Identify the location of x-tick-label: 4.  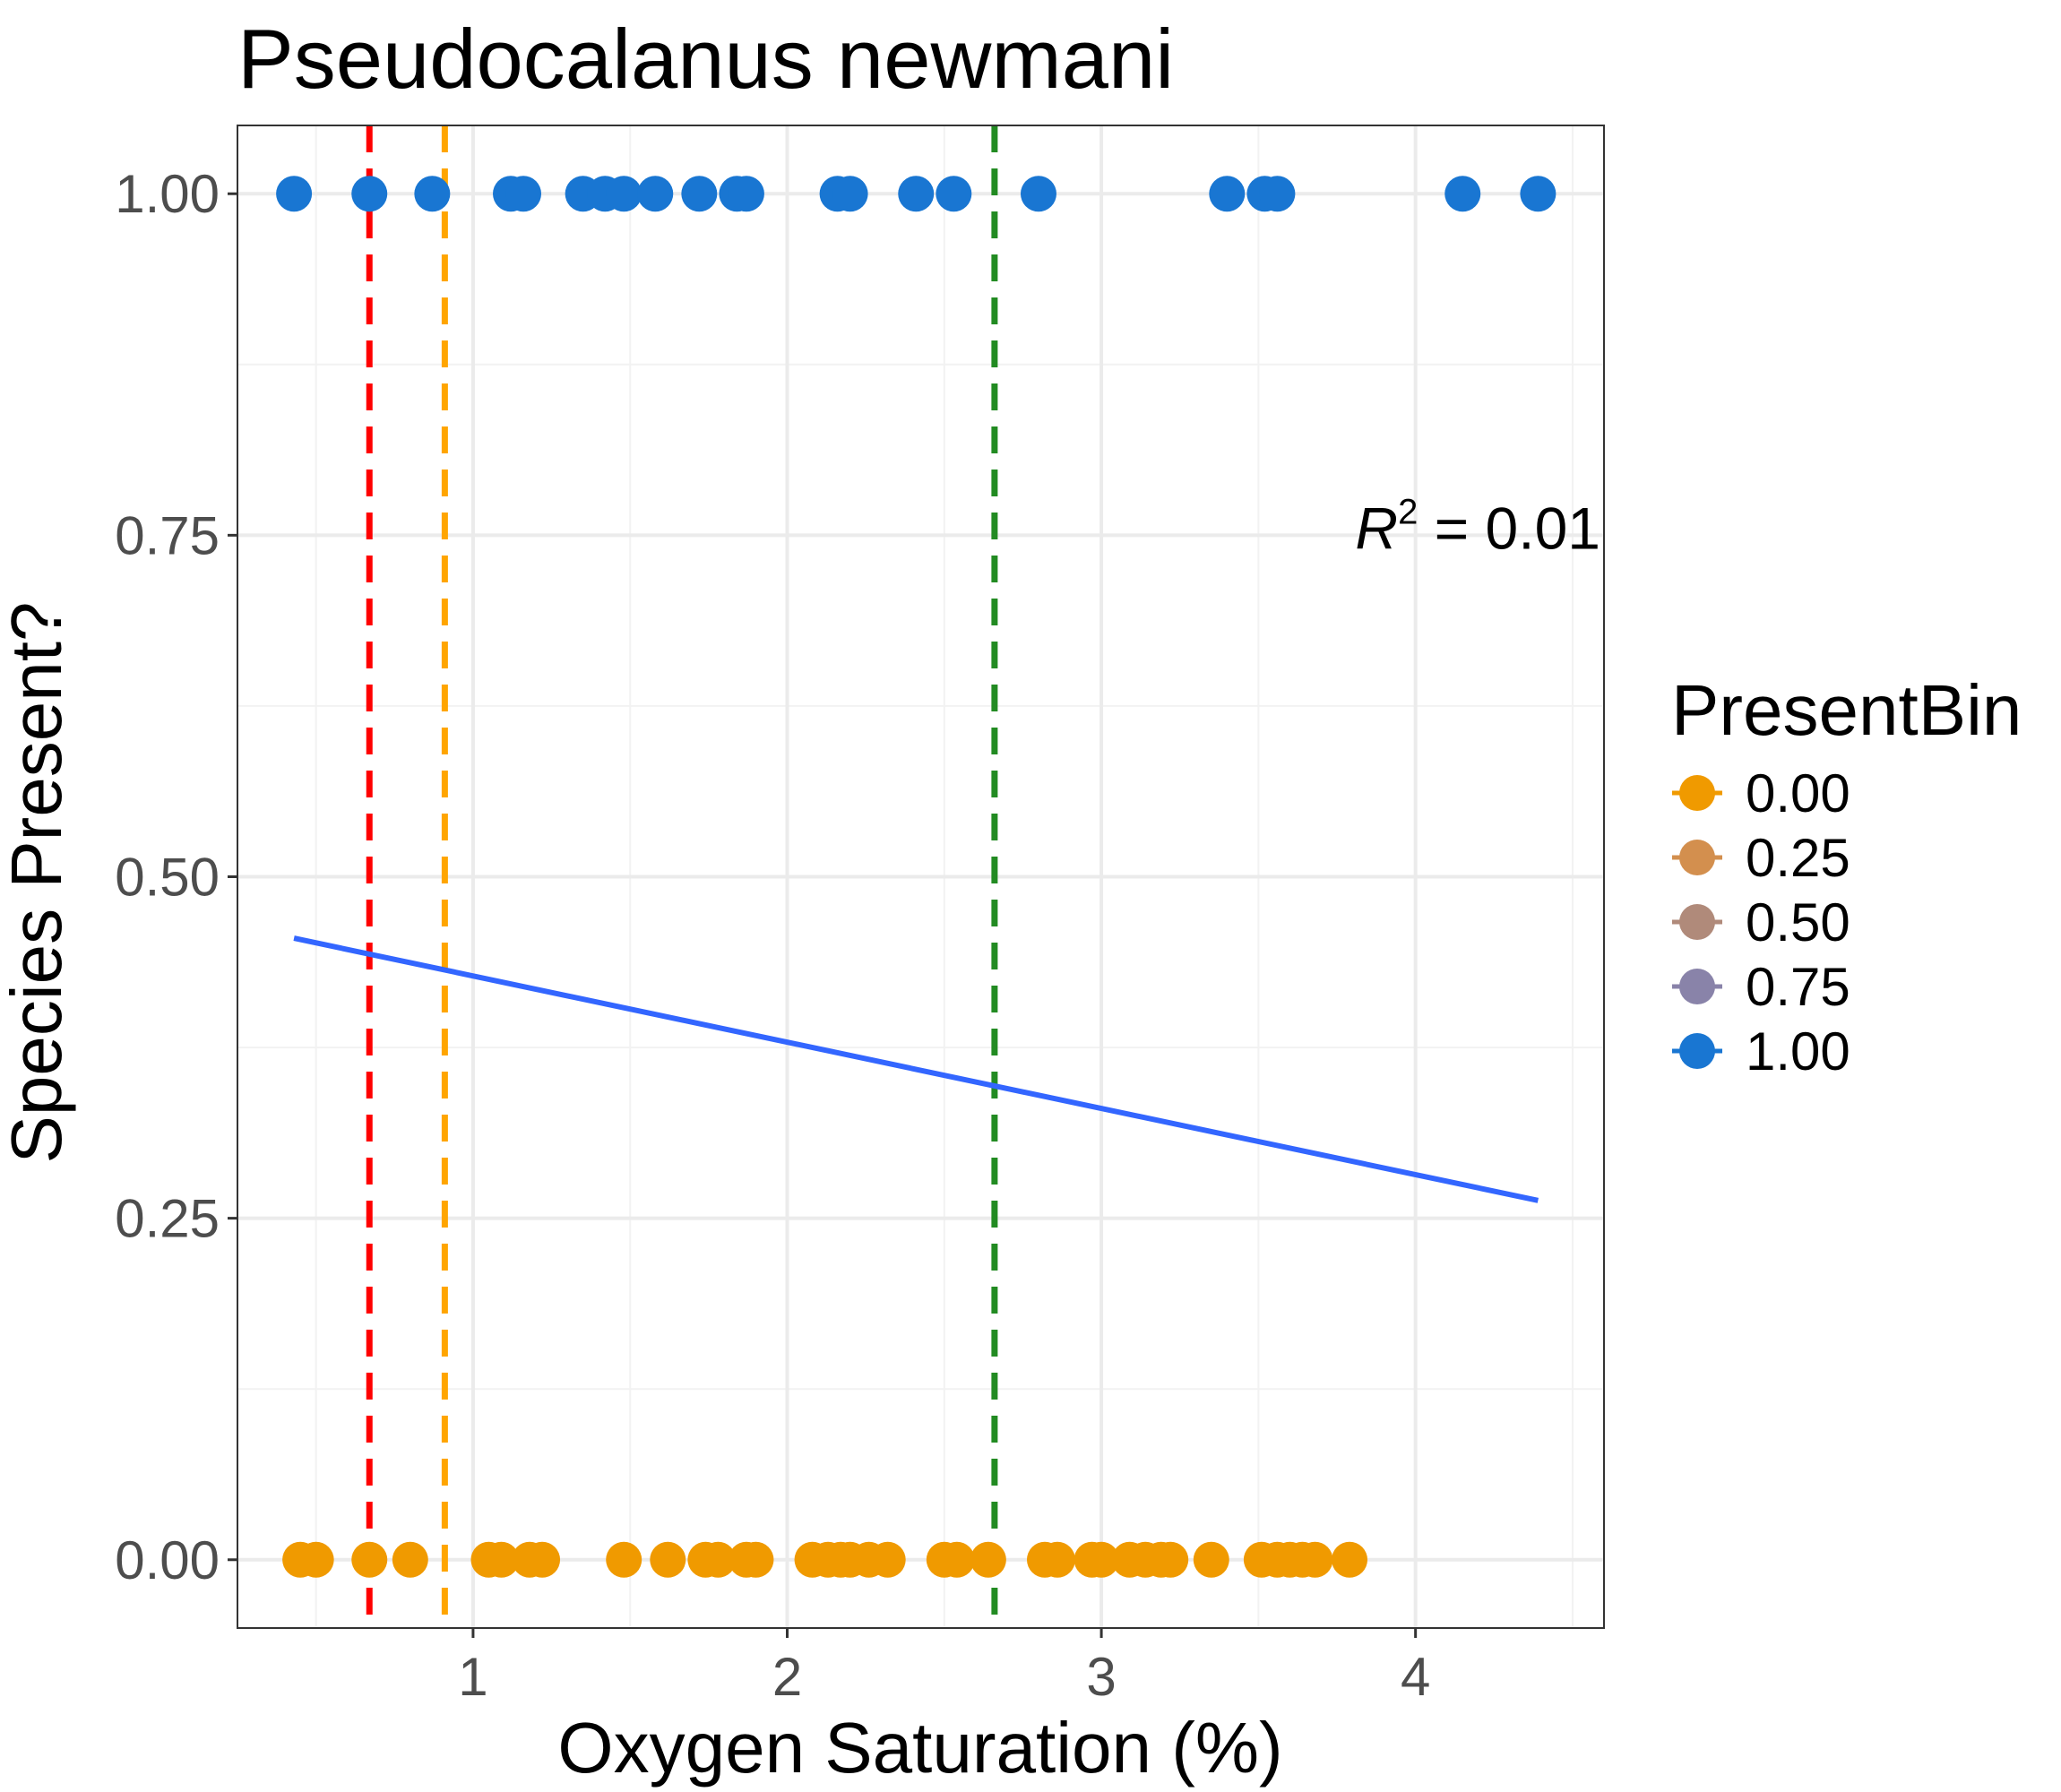
(1415, 1677).